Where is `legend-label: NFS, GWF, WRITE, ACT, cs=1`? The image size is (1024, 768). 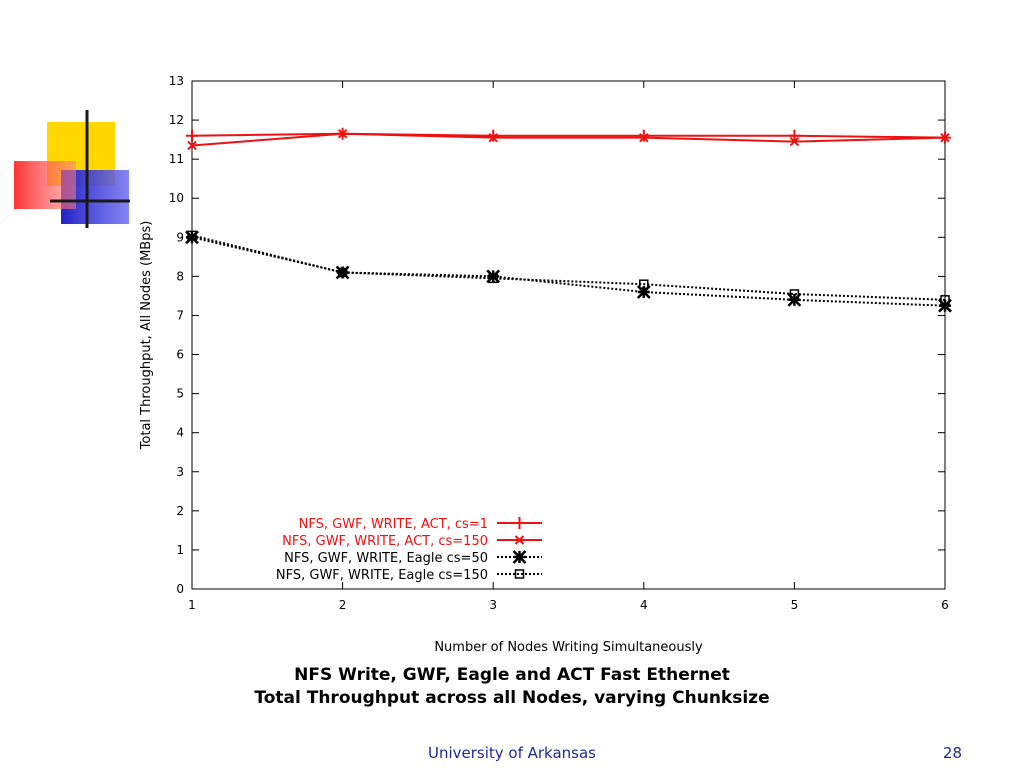
legend-label: NFS, GWF, WRITE, ACT, cs=1 is located at coordinates (393, 524).